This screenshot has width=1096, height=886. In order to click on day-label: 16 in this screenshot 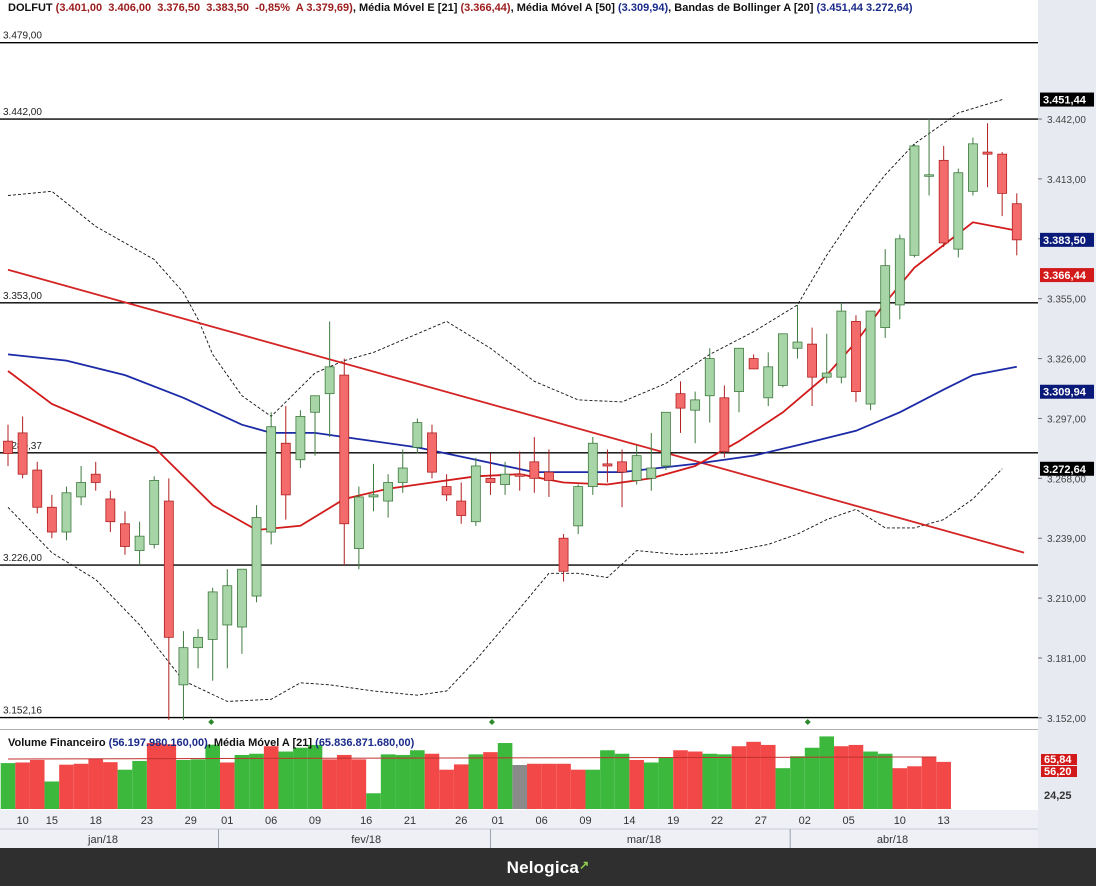, I will do `click(366, 821)`.